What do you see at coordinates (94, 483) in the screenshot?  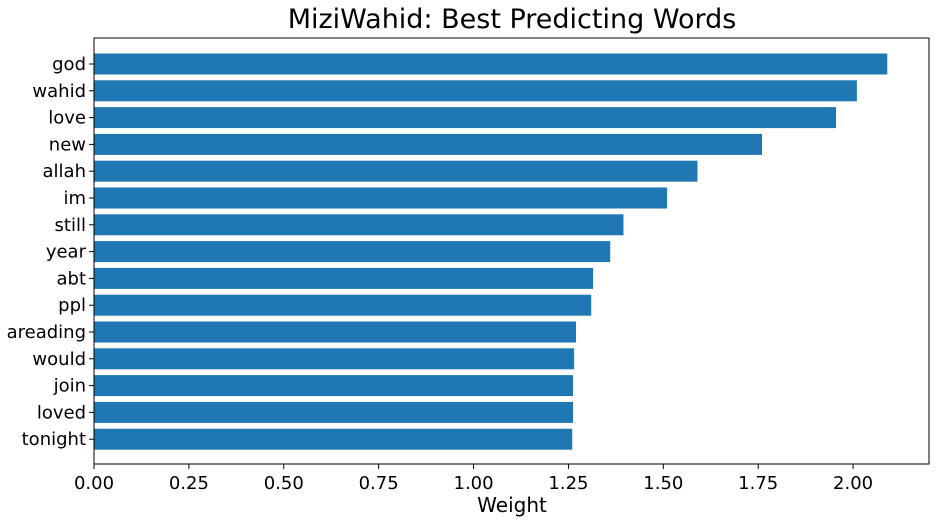 I see `x-tick-label: 0.00` at bounding box center [94, 483].